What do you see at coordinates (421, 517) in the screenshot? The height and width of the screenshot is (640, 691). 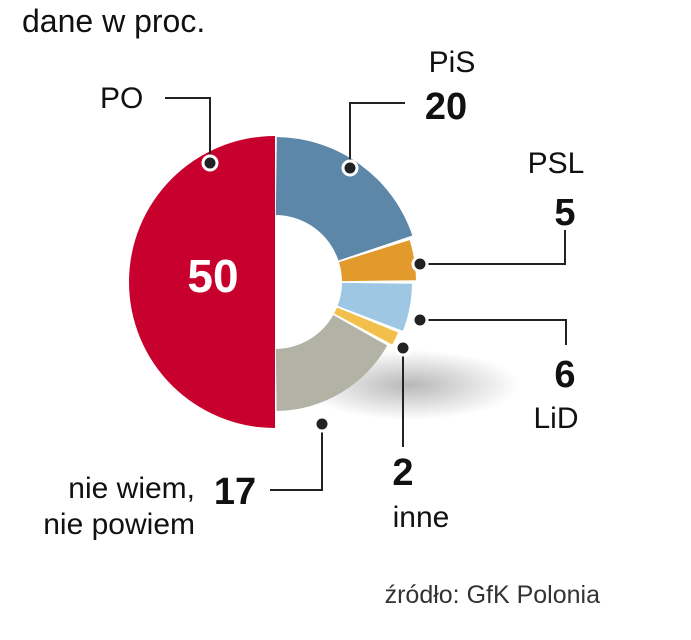 I see `label-inne: inne` at bounding box center [421, 517].